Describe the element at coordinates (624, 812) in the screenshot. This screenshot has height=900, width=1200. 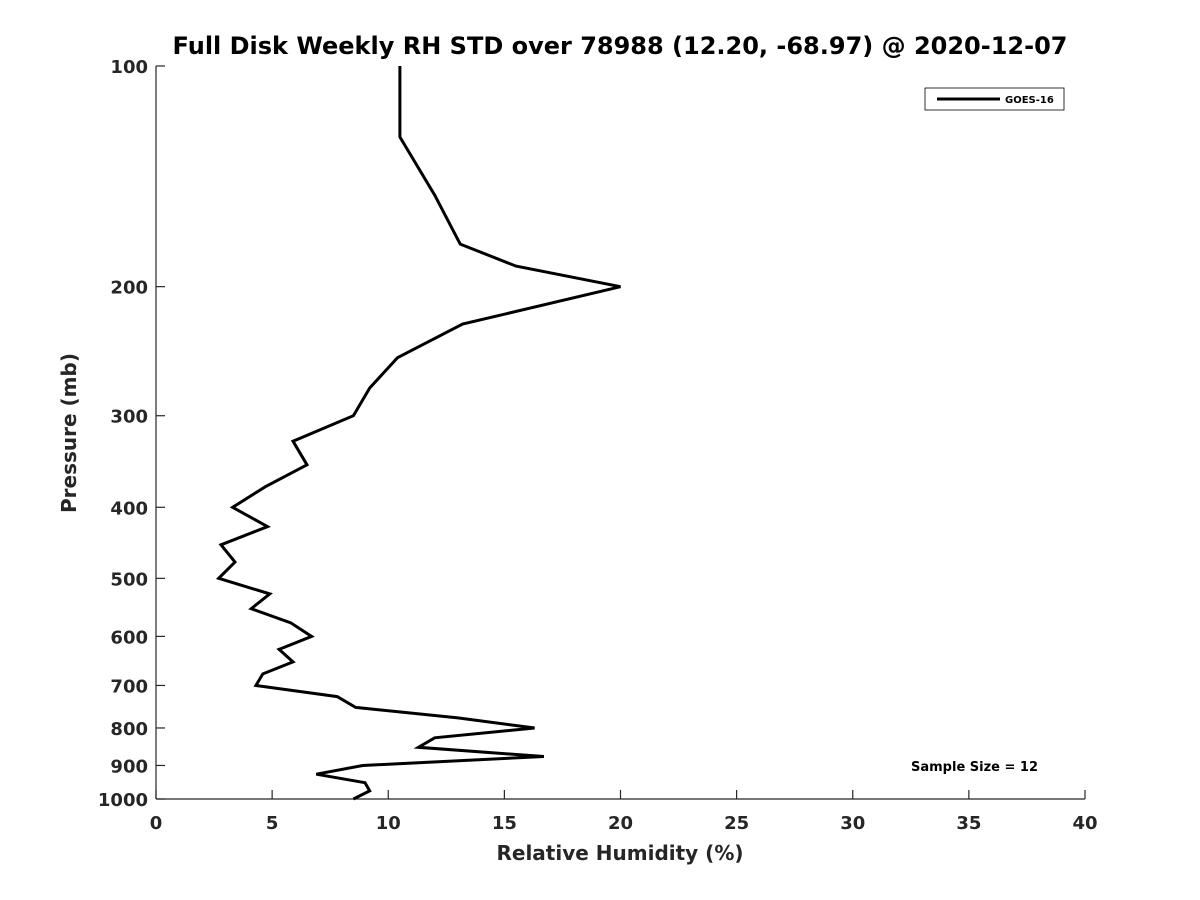
I see `x-axis-ticks: 0 5 10 15 20 25 30 35 40` at that location.